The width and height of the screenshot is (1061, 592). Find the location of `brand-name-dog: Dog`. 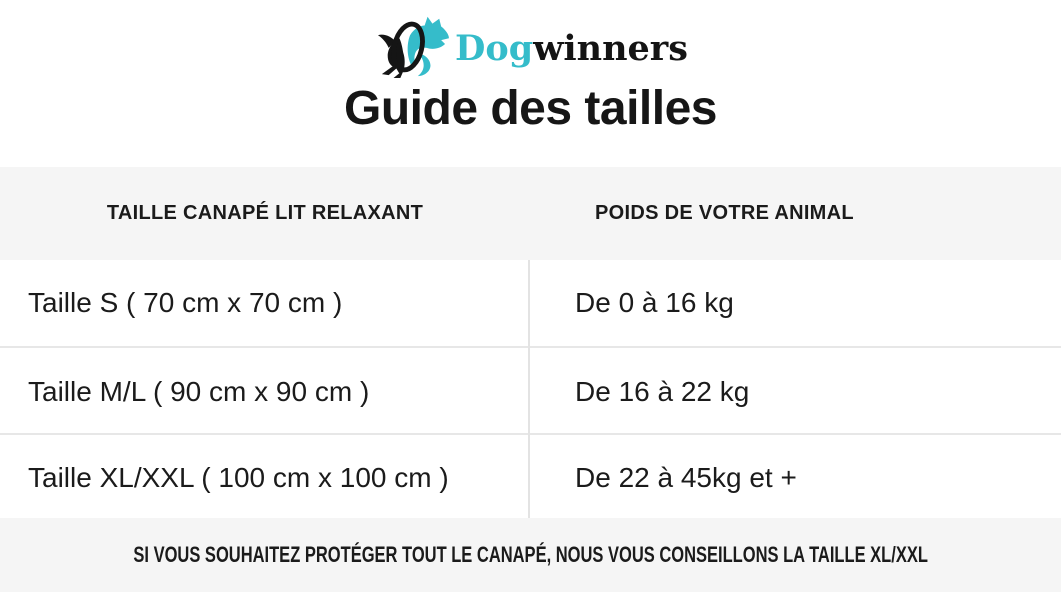

brand-name-dog: Dog is located at coordinates (494, 48).